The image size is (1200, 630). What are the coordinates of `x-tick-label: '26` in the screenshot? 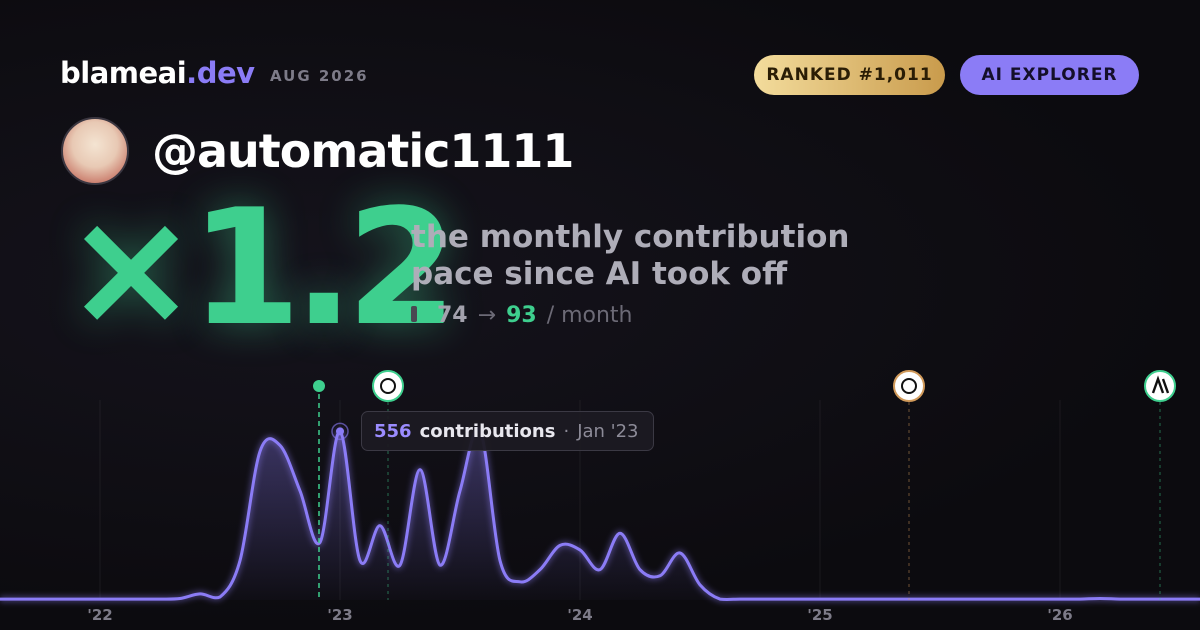 It's located at (1059, 615).